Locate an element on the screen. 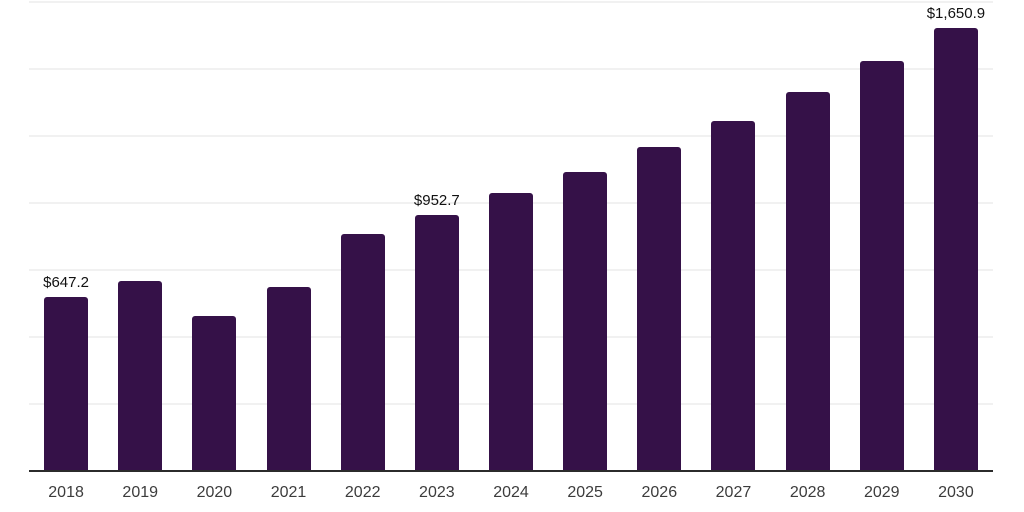 The width and height of the screenshot is (1024, 512). x-tick-label-2024: 2024 is located at coordinates (511, 492).